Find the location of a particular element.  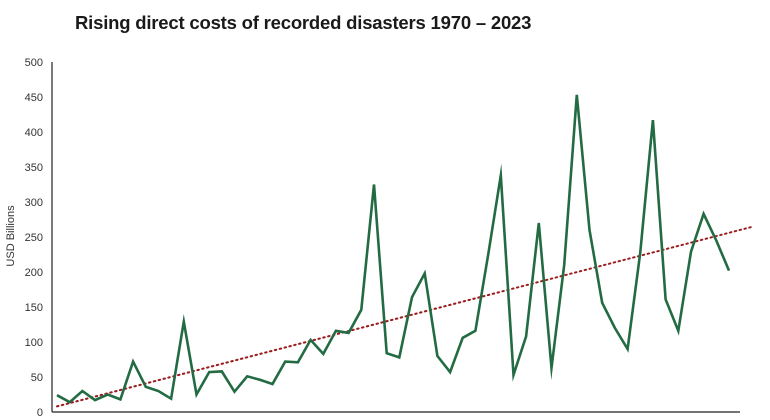

y-tick-label: 50 is located at coordinates (37, 378).